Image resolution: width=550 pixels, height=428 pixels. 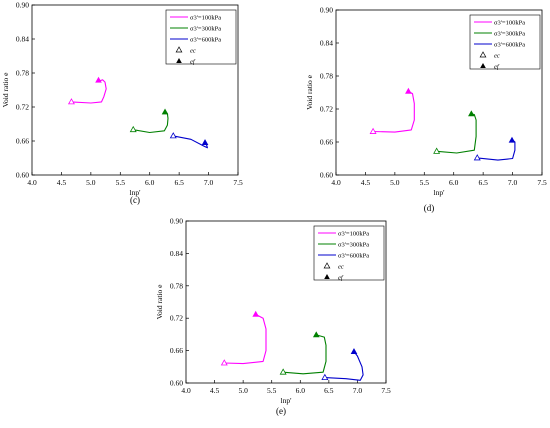 What do you see at coordinates (176, 221) in the screenshot?
I see `y-tick-label: 0.90` at bounding box center [176, 221].